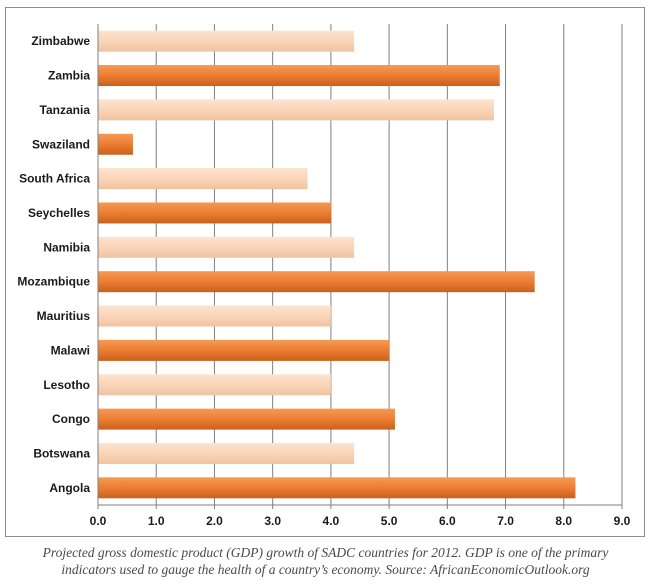 This screenshot has width=651, height=587. What do you see at coordinates (505, 521) in the screenshot?
I see `x-tick-label: 7.0` at bounding box center [505, 521].